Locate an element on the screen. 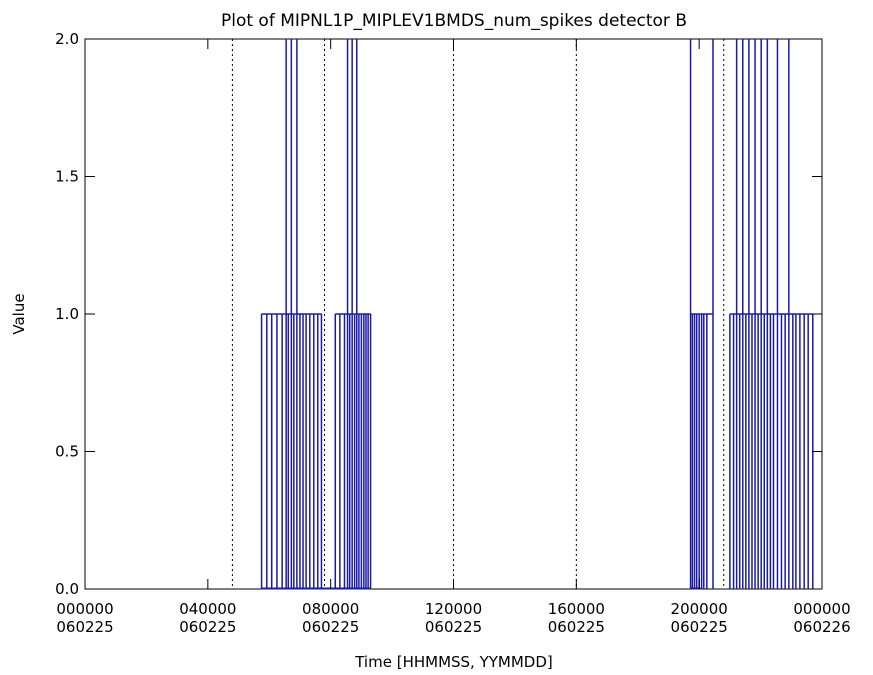 The image size is (873, 675). x-tick-label-time: 200000 is located at coordinates (699, 609).